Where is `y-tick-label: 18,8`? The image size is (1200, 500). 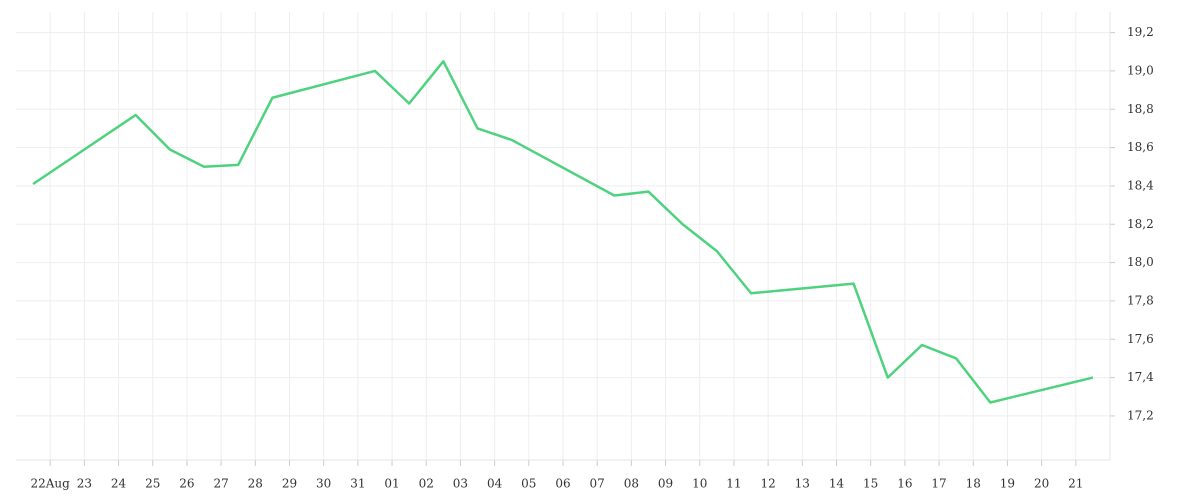 y-tick-label: 18,8 is located at coordinates (1140, 109).